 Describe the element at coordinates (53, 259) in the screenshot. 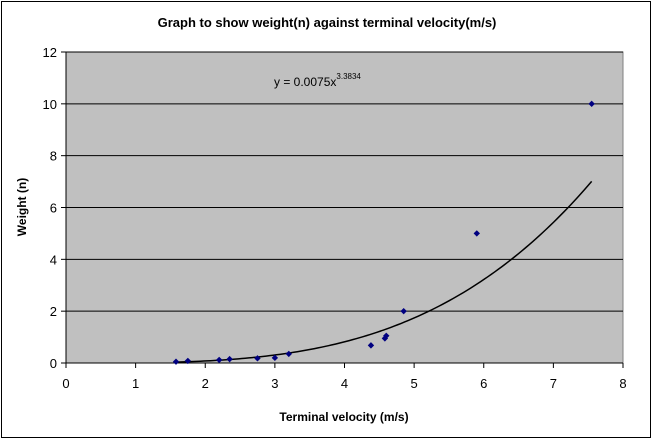

I see `y-tick-label: 4` at that location.